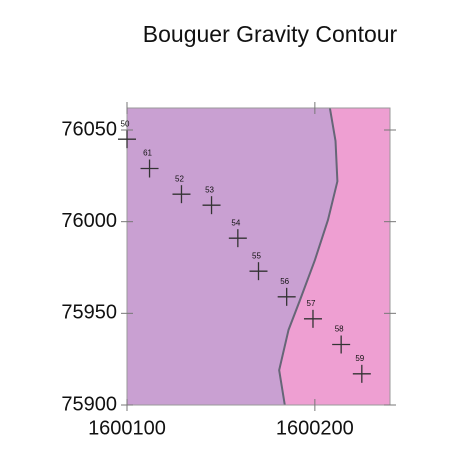 This screenshot has height=456, width=458. What do you see at coordinates (308, 256) in the screenshot?
I see `contour-line` at bounding box center [308, 256].